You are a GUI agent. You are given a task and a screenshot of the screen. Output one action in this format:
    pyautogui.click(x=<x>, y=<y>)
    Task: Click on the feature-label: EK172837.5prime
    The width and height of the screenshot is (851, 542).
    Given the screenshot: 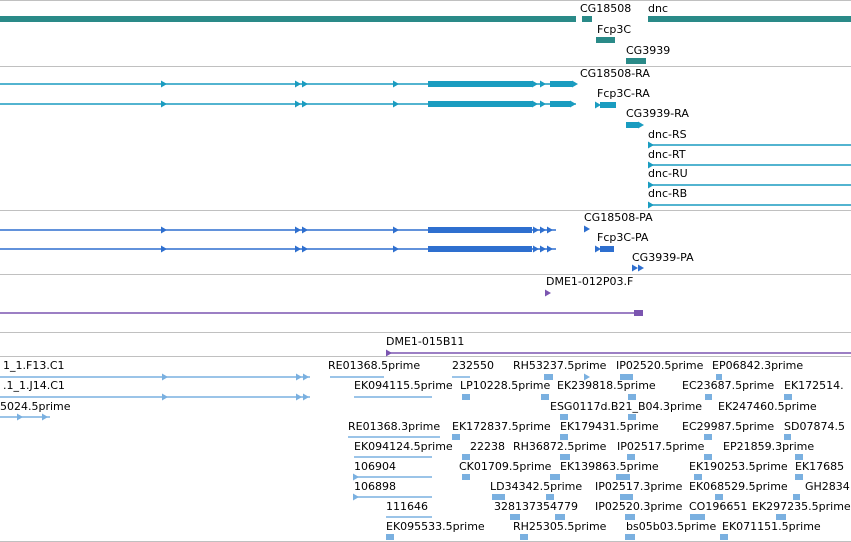 What is the action you would take?
    pyautogui.click(x=501, y=426)
    